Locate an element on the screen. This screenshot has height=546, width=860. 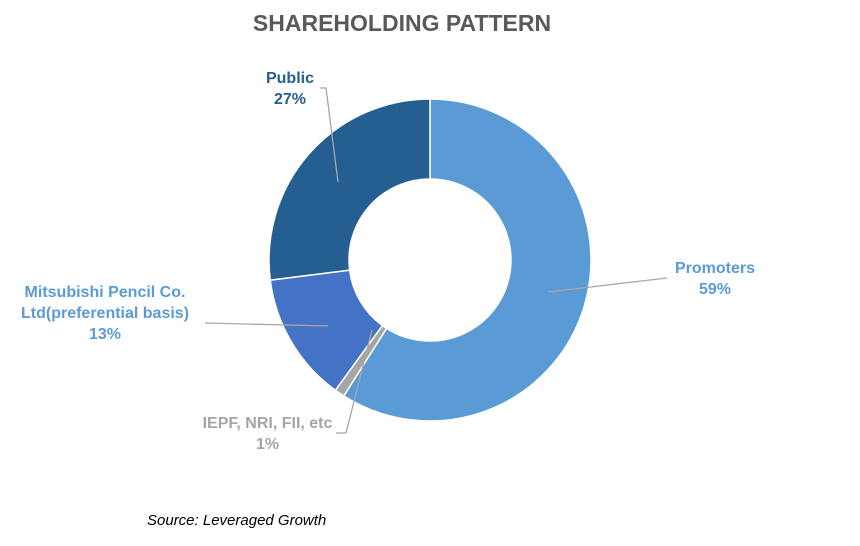
source-note: Source: Leveraged Growth is located at coordinates (237, 520).